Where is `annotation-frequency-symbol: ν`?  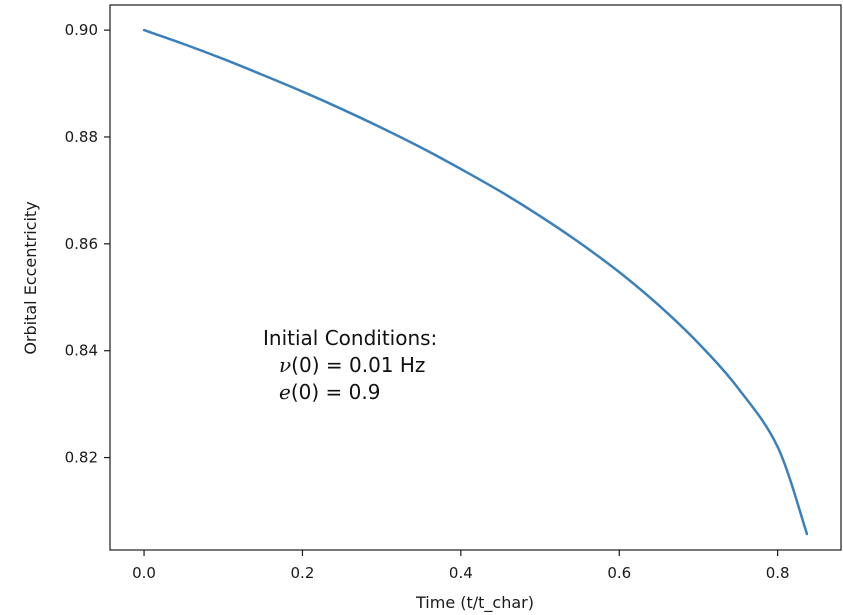 annotation-frequency-symbol: ν is located at coordinates (285, 365).